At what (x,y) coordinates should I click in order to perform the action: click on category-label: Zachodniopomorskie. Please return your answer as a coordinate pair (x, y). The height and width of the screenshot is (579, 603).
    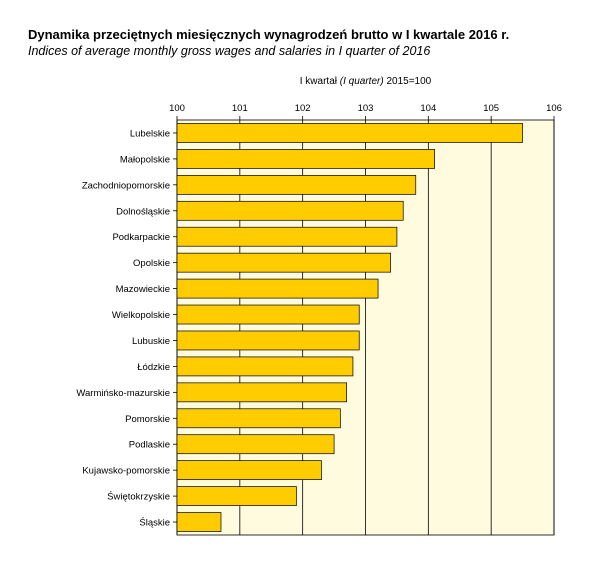
    Looking at the image, I should click on (126, 185).